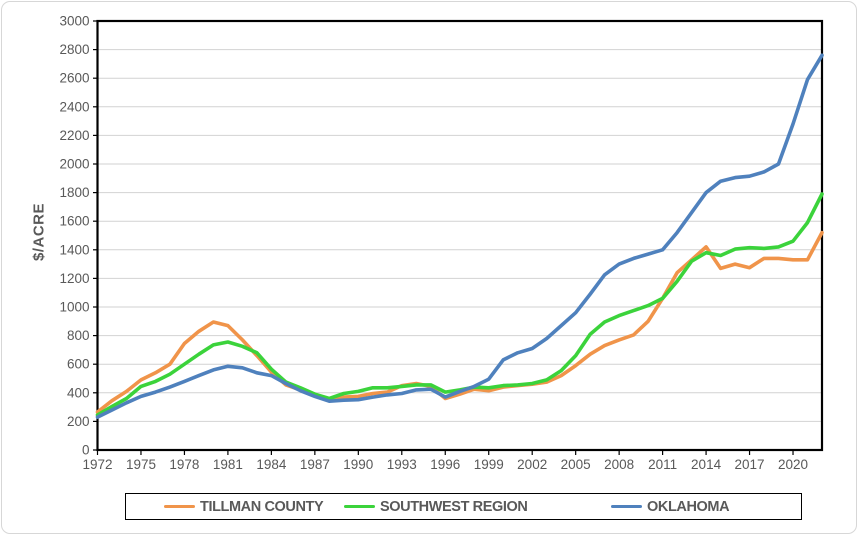  I want to click on legend-item-tillman-county: TILLMAN COUNTY, so click(244, 506).